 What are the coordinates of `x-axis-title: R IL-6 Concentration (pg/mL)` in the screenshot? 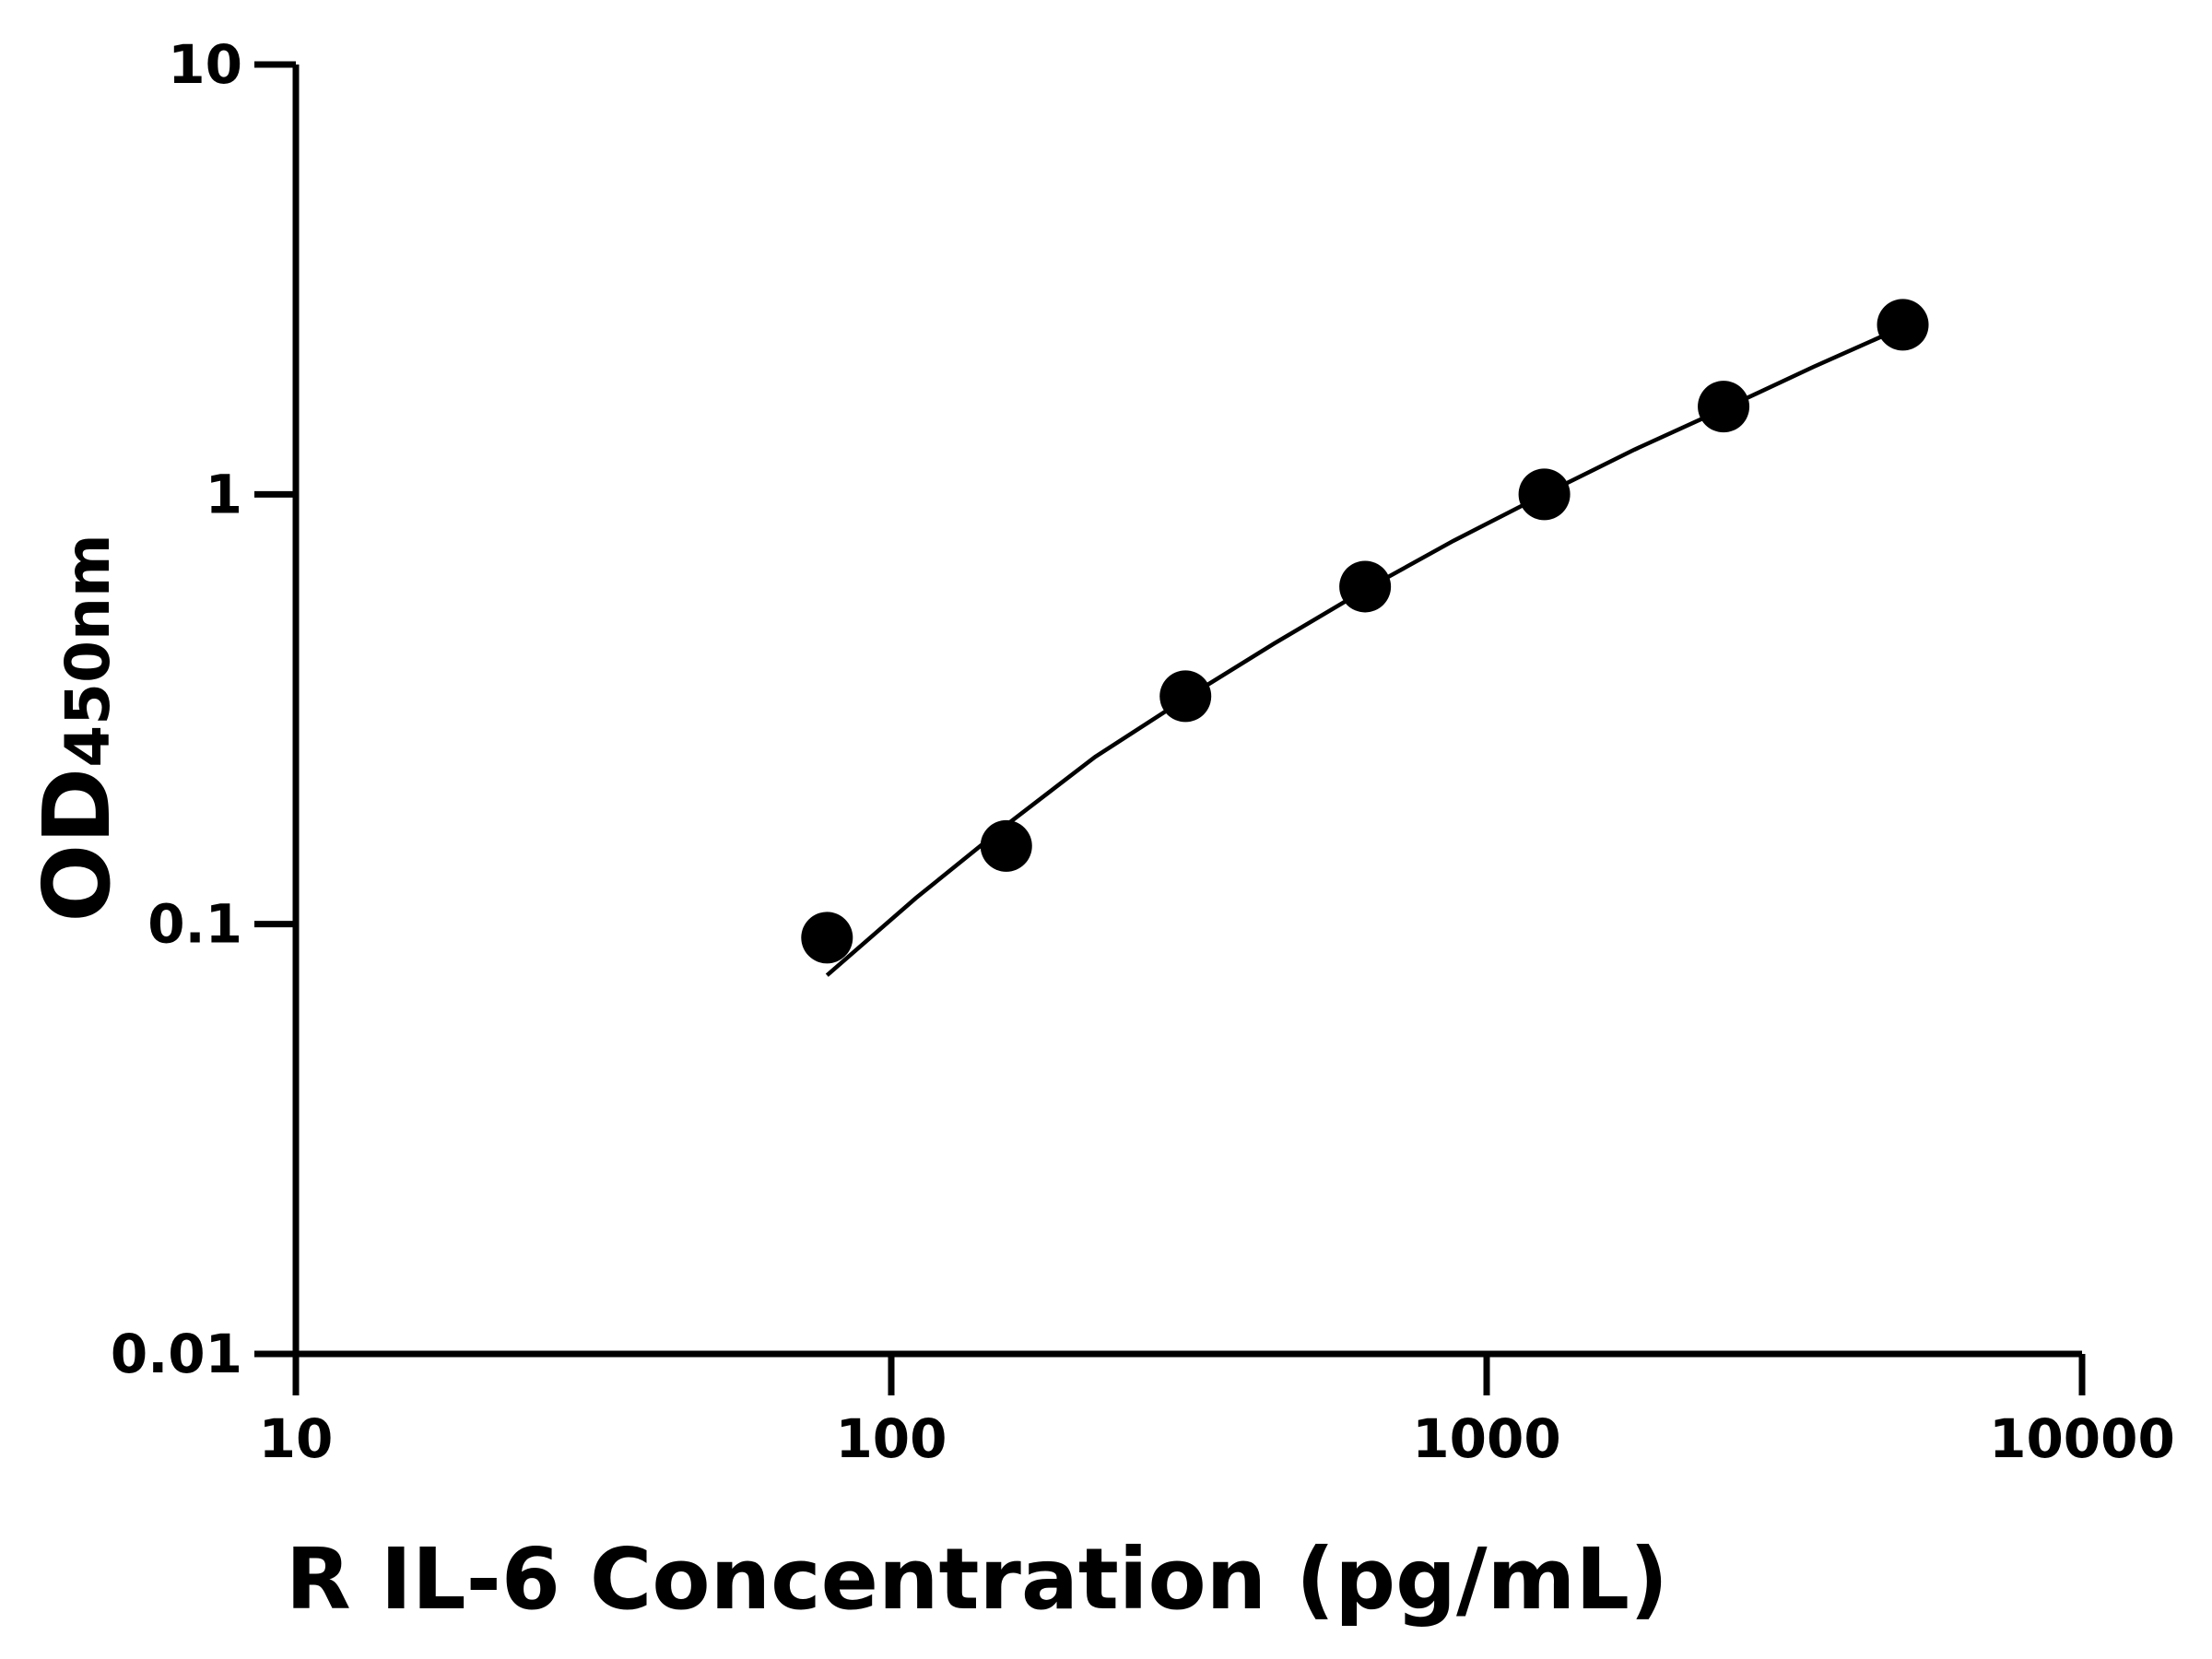 It's located at (977, 1579).